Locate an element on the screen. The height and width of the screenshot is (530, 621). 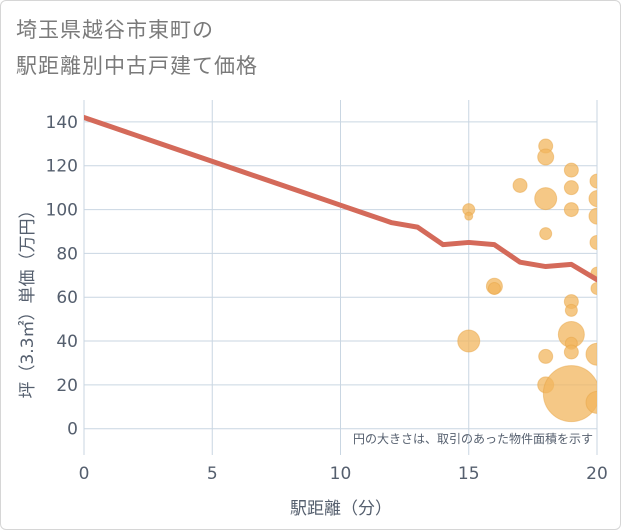
annotation-text: 円の大きさは、取引のあった物件面積を示す is located at coordinates (473, 438).